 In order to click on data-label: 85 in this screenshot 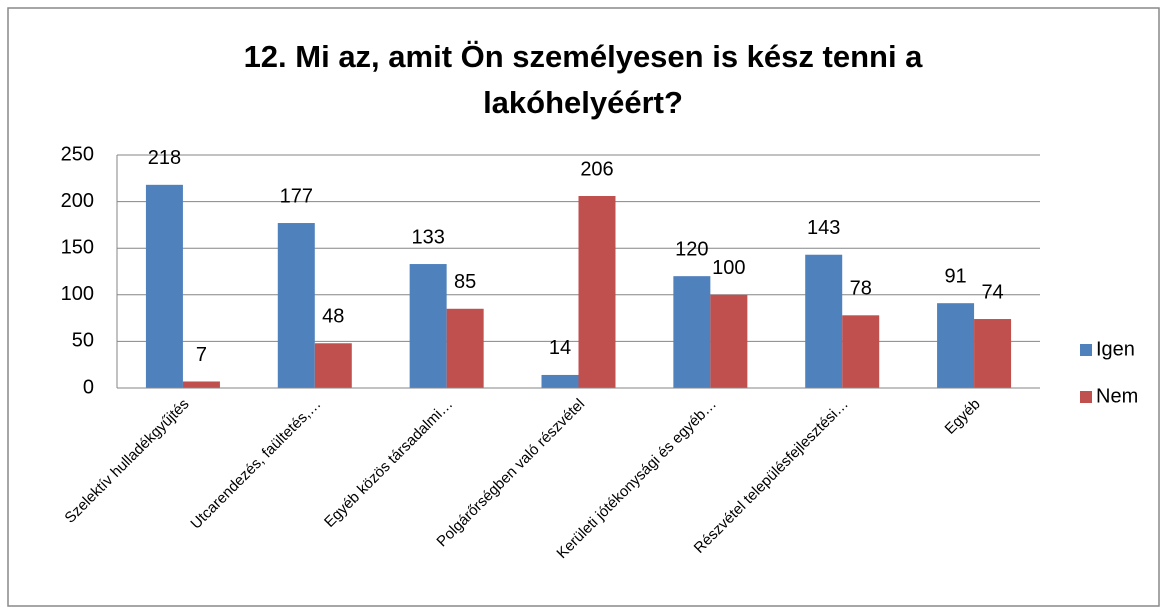, I will do `click(465, 282)`.